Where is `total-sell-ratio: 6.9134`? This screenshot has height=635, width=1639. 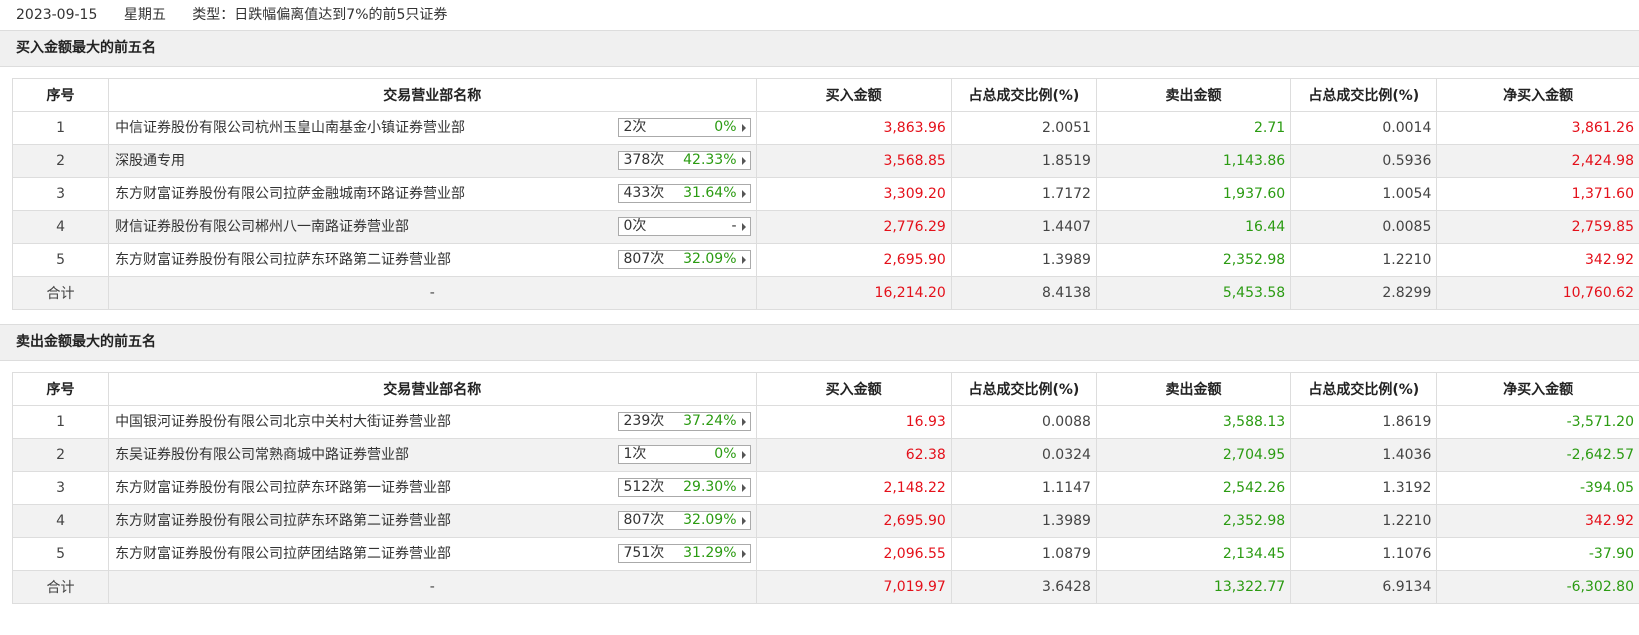 total-sell-ratio: 6.9134 is located at coordinates (1364, 587).